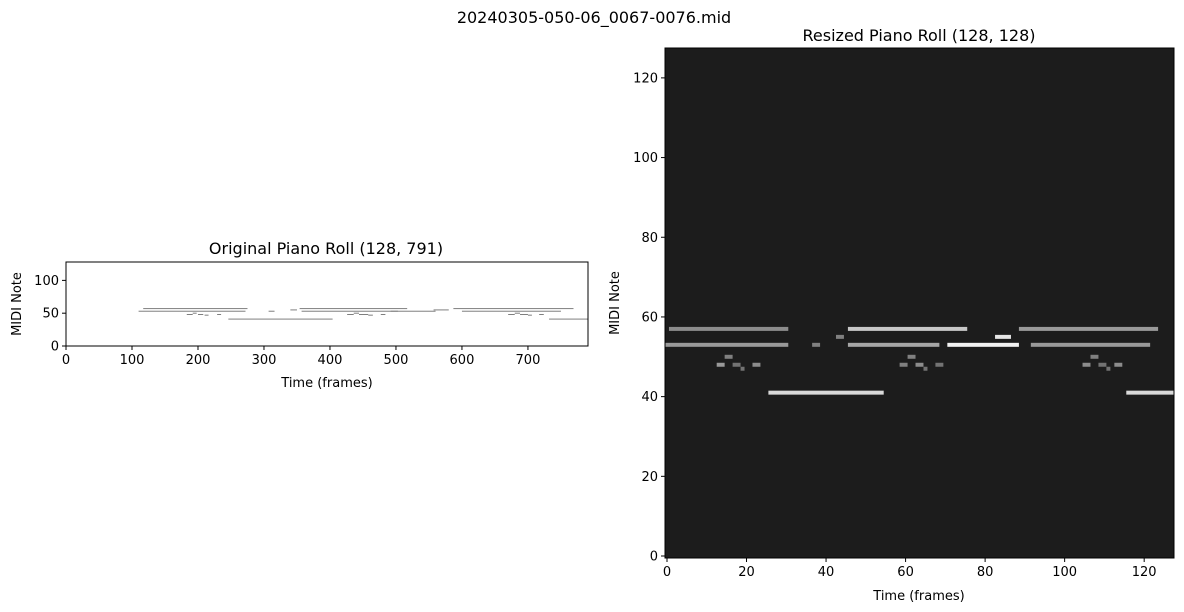 The image size is (1184, 612). Describe the element at coordinates (645, 78) in the screenshot. I see `resized-y-tick-label: 120` at that location.